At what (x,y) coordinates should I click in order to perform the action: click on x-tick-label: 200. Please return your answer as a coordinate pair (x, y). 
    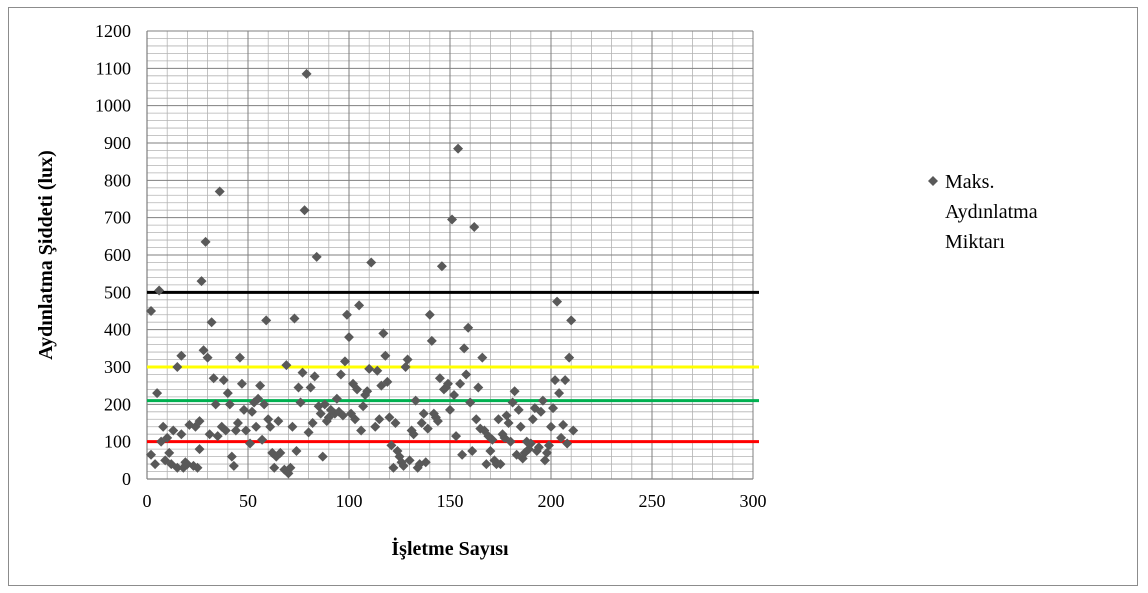
    Looking at the image, I should click on (551, 501).